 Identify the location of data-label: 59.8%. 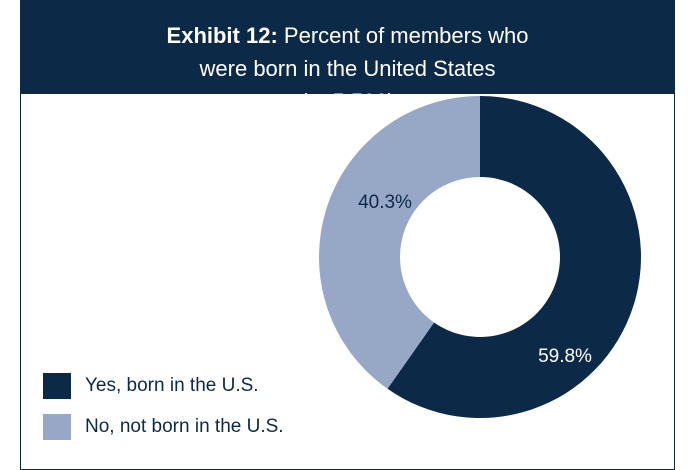
(565, 356).